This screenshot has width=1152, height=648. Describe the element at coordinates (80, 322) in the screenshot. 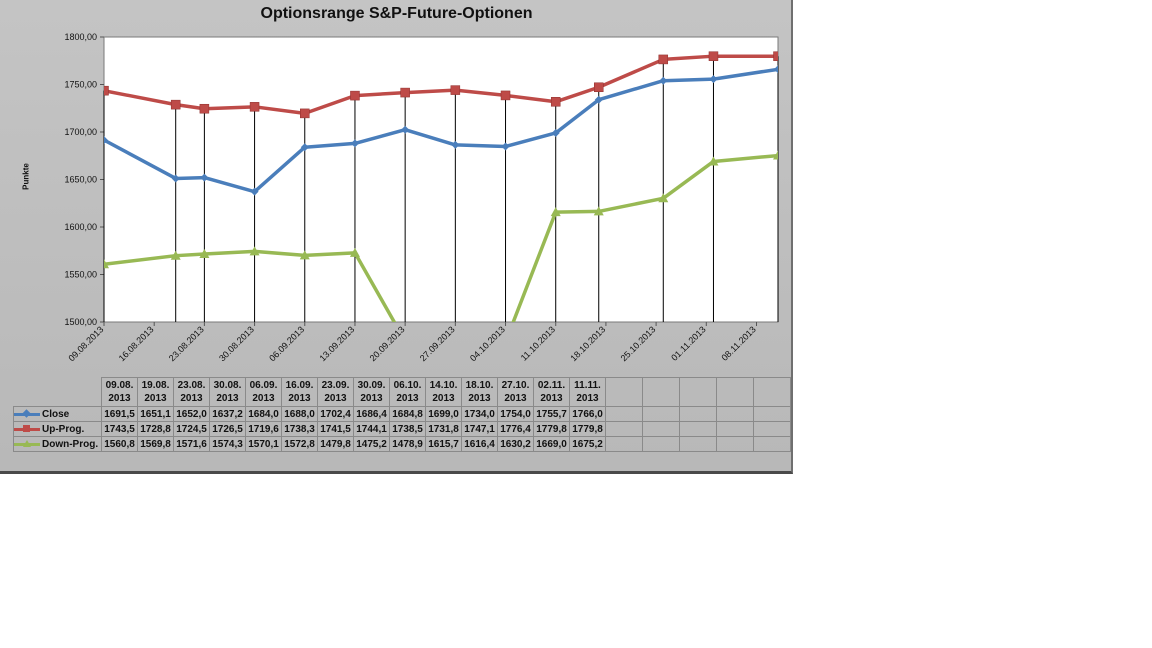

I see `y-tick-label: 1500,00` at that location.